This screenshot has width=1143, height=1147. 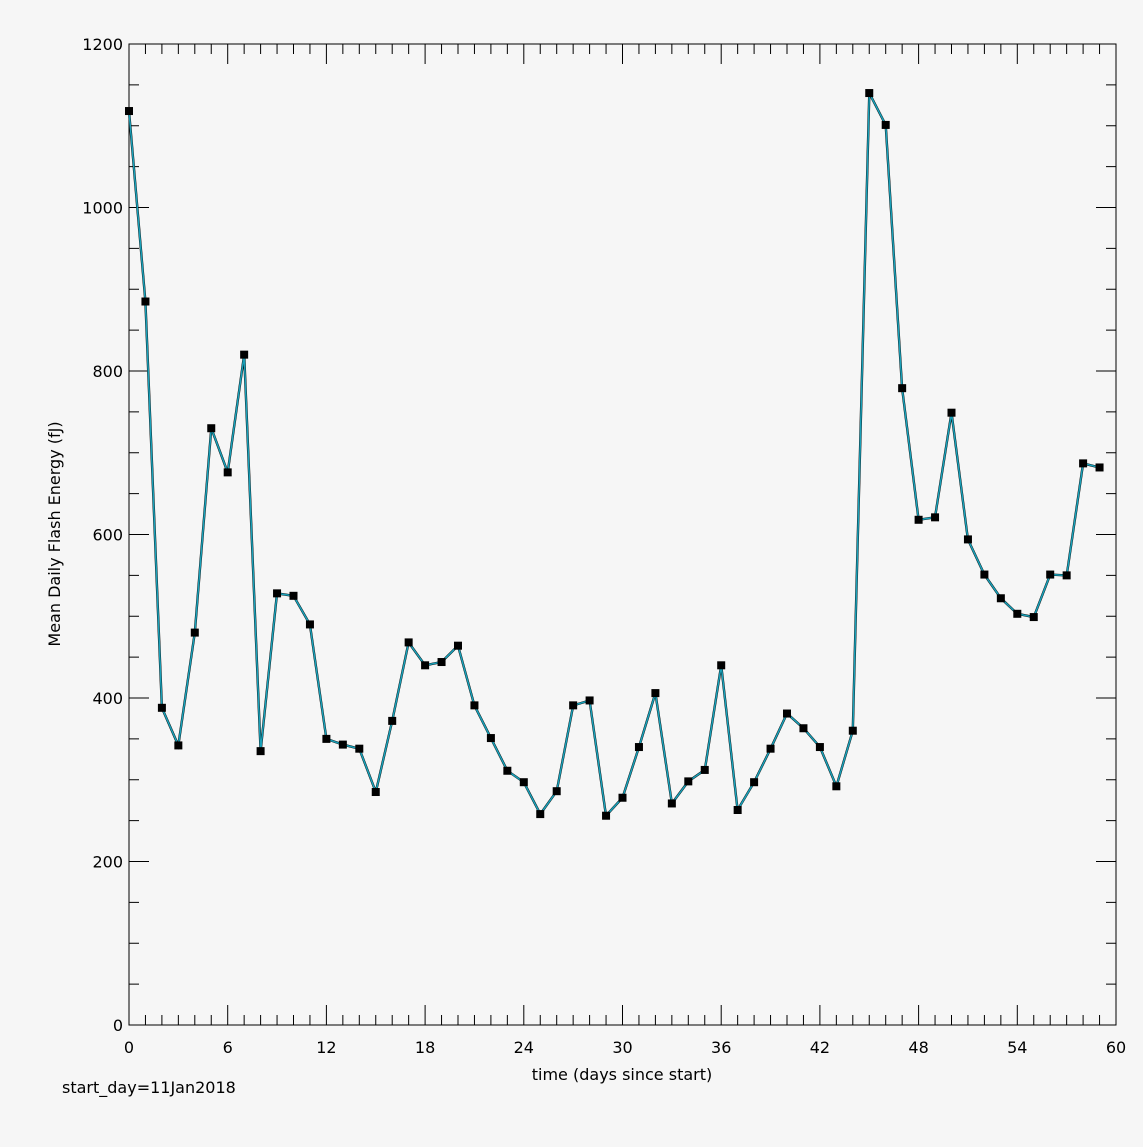 What do you see at coordinates (107, 535) in the screenshot?
I see `y-tick-label: 600` at bounding box center [107, 535].